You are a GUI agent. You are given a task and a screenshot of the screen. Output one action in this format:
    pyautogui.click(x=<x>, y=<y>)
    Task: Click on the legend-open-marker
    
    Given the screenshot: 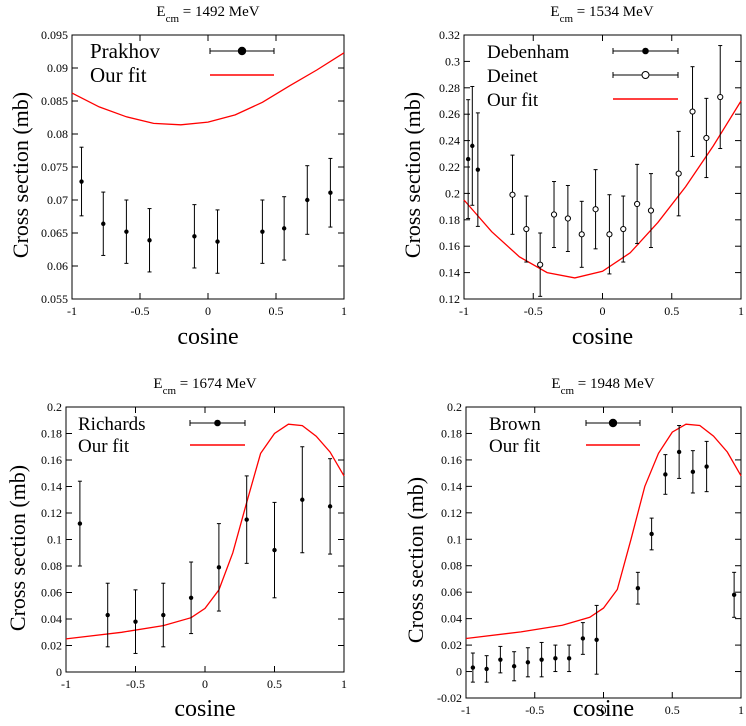 What is the action you would take?
    pyautogui.click(x=645, y=75)
    